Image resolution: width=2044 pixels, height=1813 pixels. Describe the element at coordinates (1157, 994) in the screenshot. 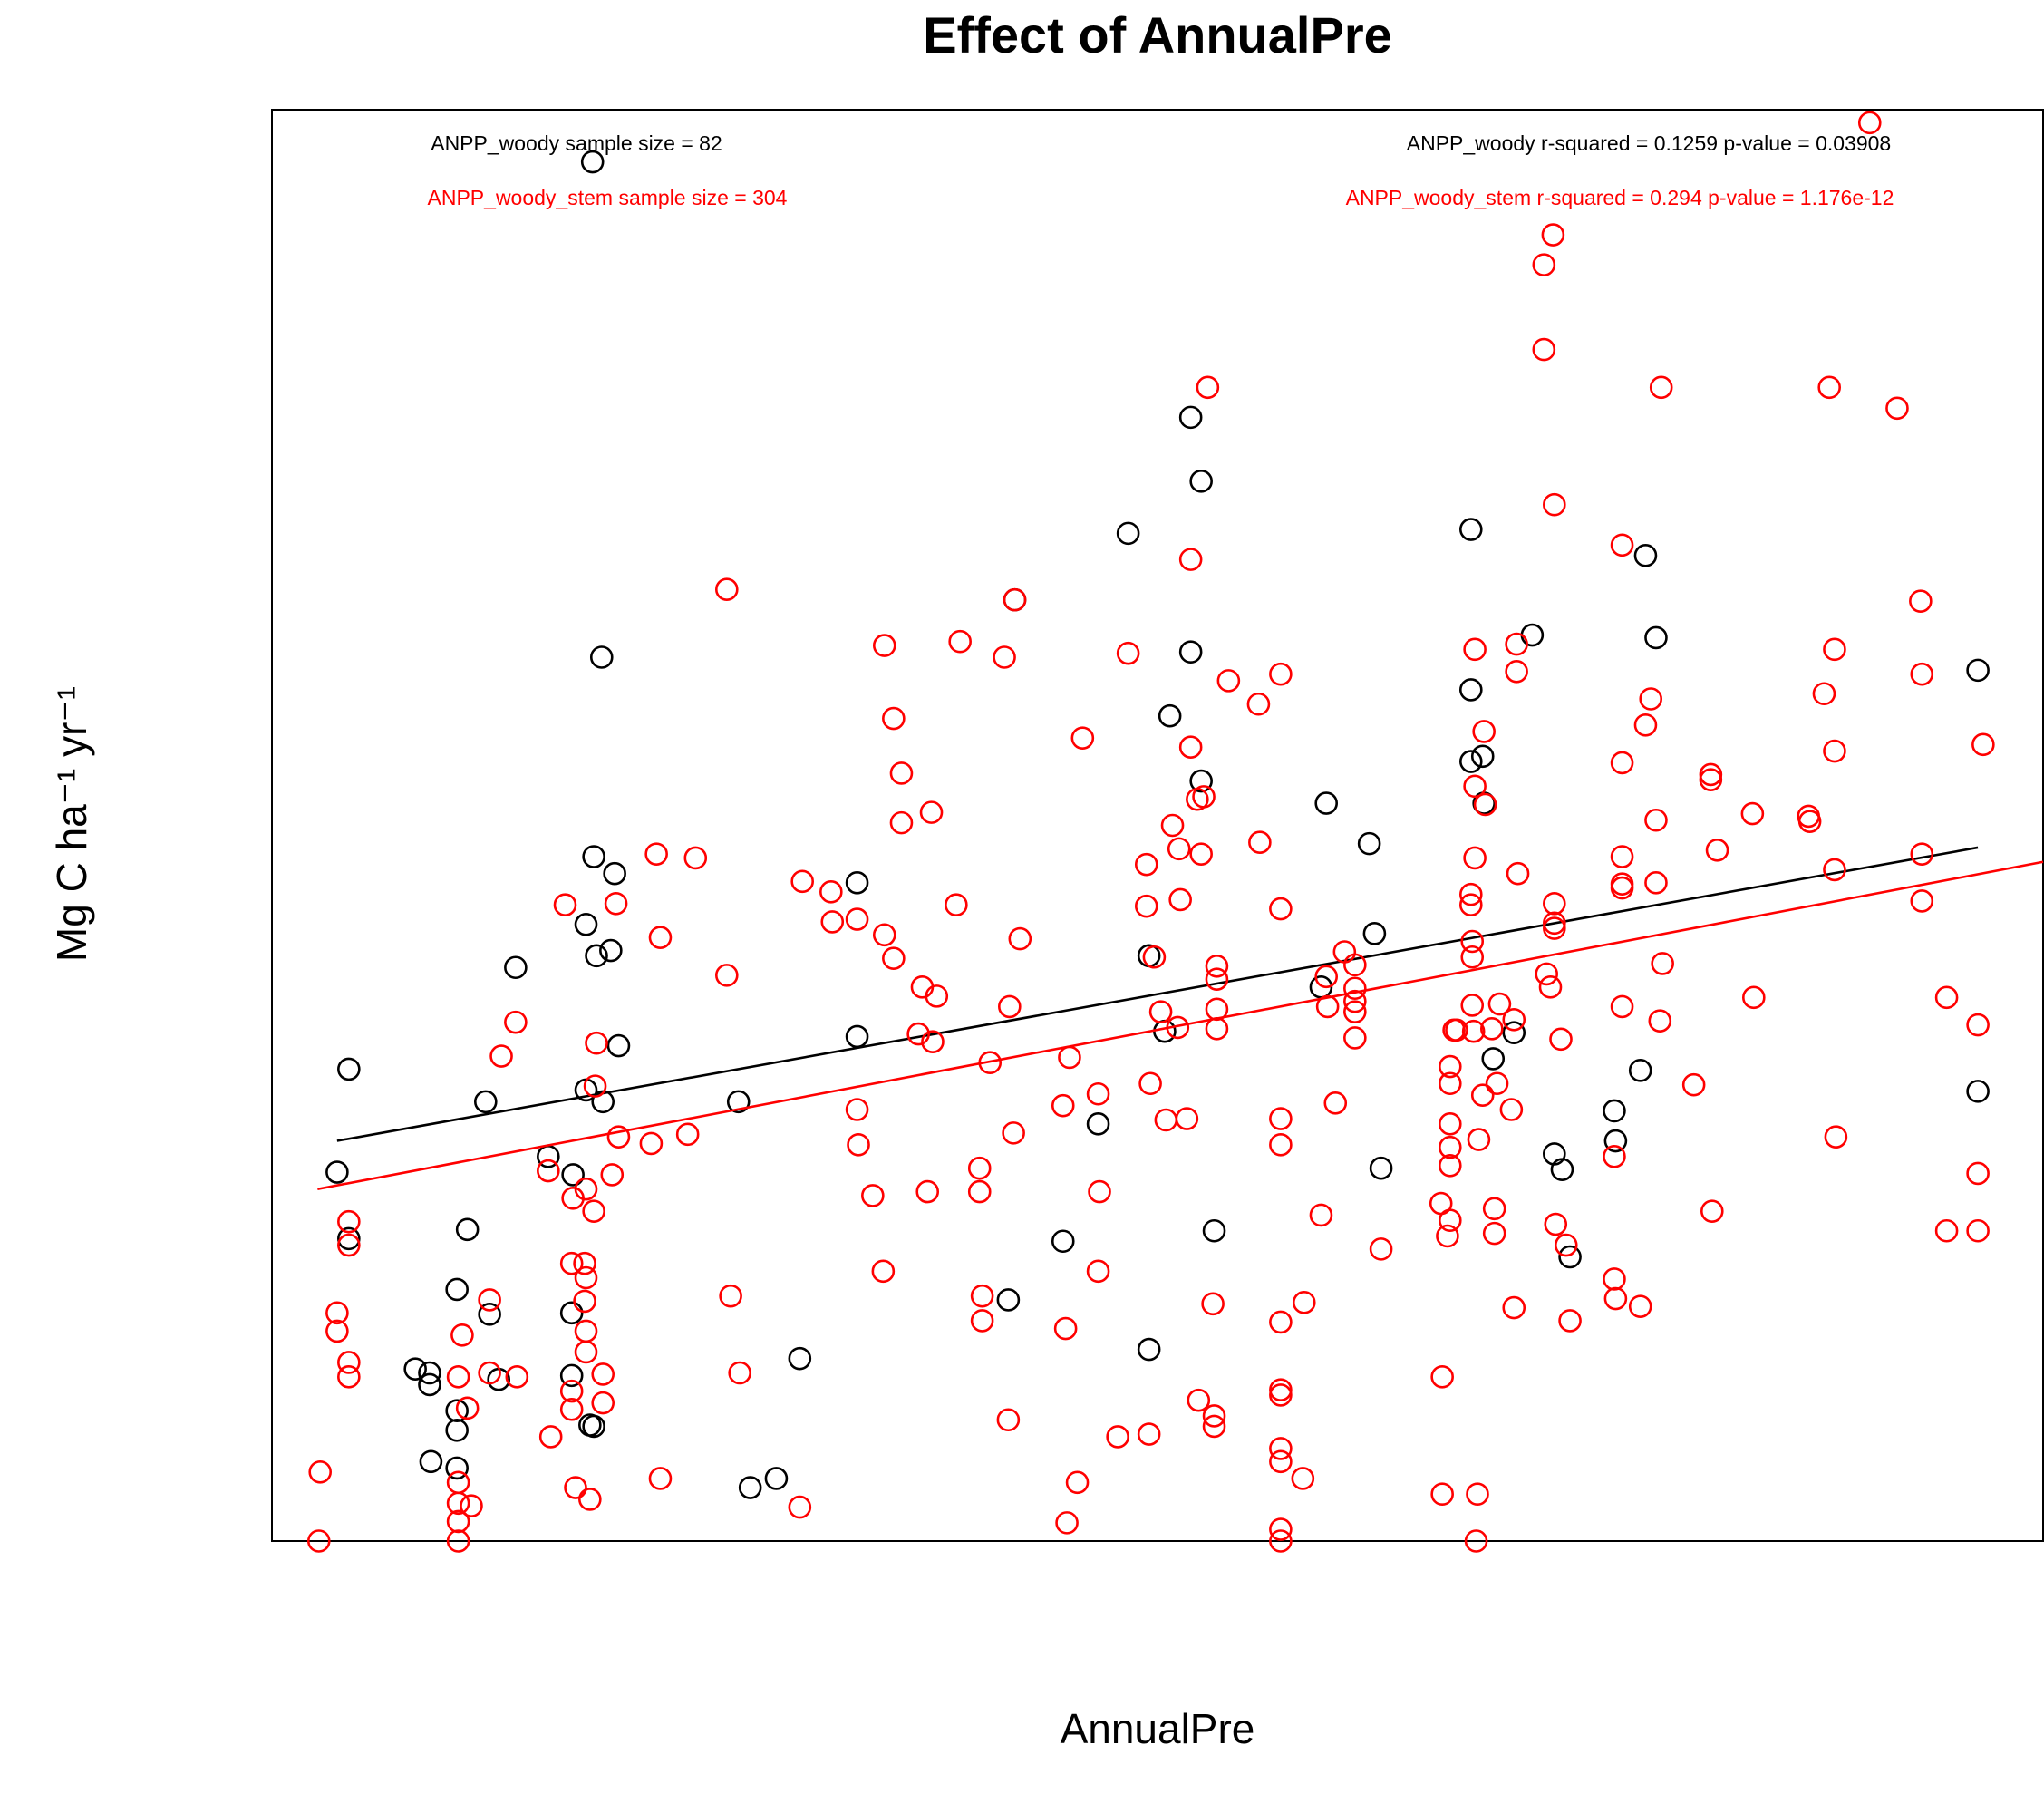

I see `fit-line` at that location.